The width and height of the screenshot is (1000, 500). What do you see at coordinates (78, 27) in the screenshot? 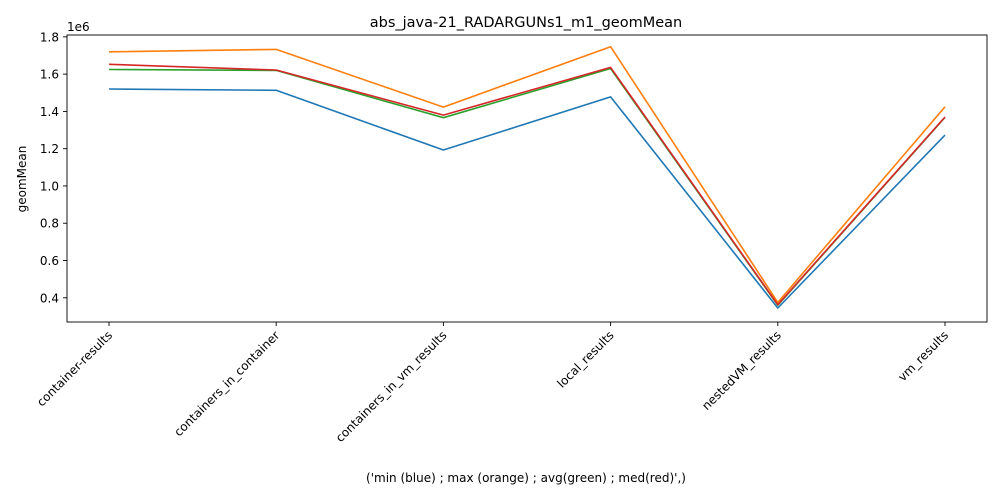
I see `y-axis-offset-label: 1e6` at bounding box center [78, 27].